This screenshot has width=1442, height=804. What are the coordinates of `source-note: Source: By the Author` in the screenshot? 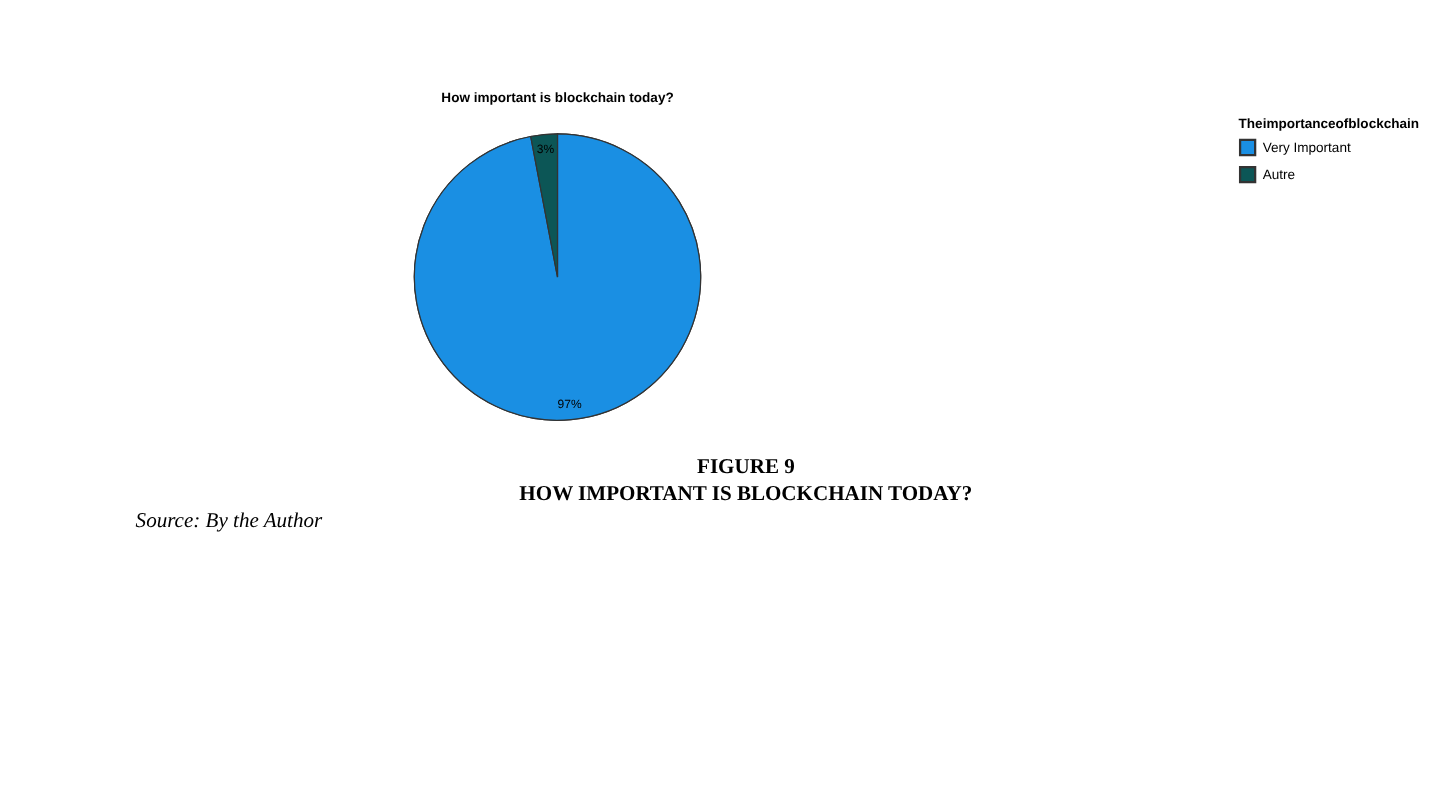 It's located at (229, 522).